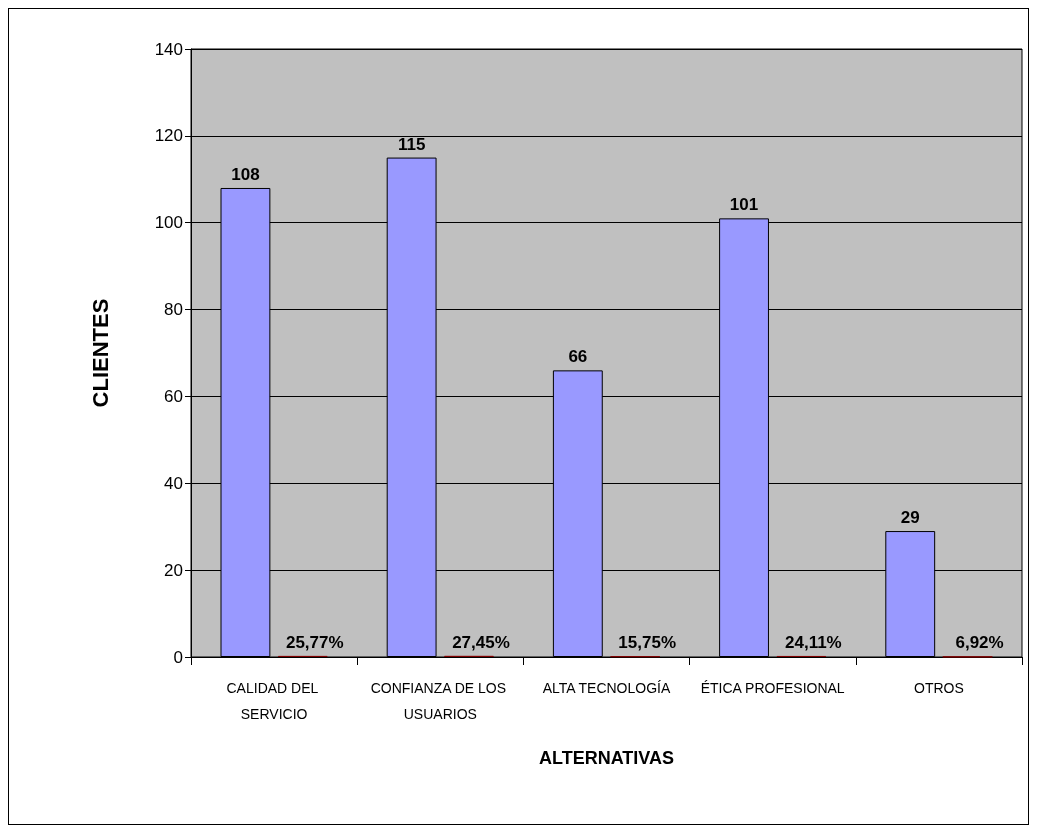 The image size is (1039, 835). What do you see at coordinates (606, 758) in the screenshot?
I see `x-axis-title: ALTERNATIVAS` at bounding box center [606, 758].